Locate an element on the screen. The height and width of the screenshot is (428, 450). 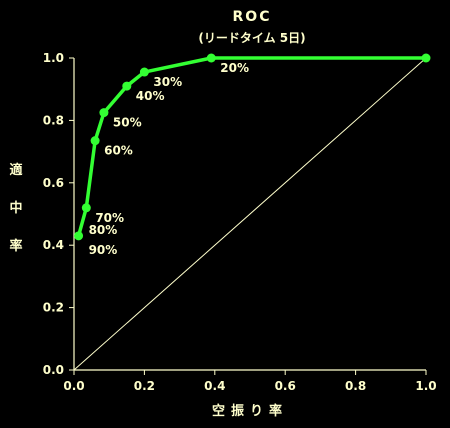
x-axis-label: 空振り率 is located at coordinates (250, 411).